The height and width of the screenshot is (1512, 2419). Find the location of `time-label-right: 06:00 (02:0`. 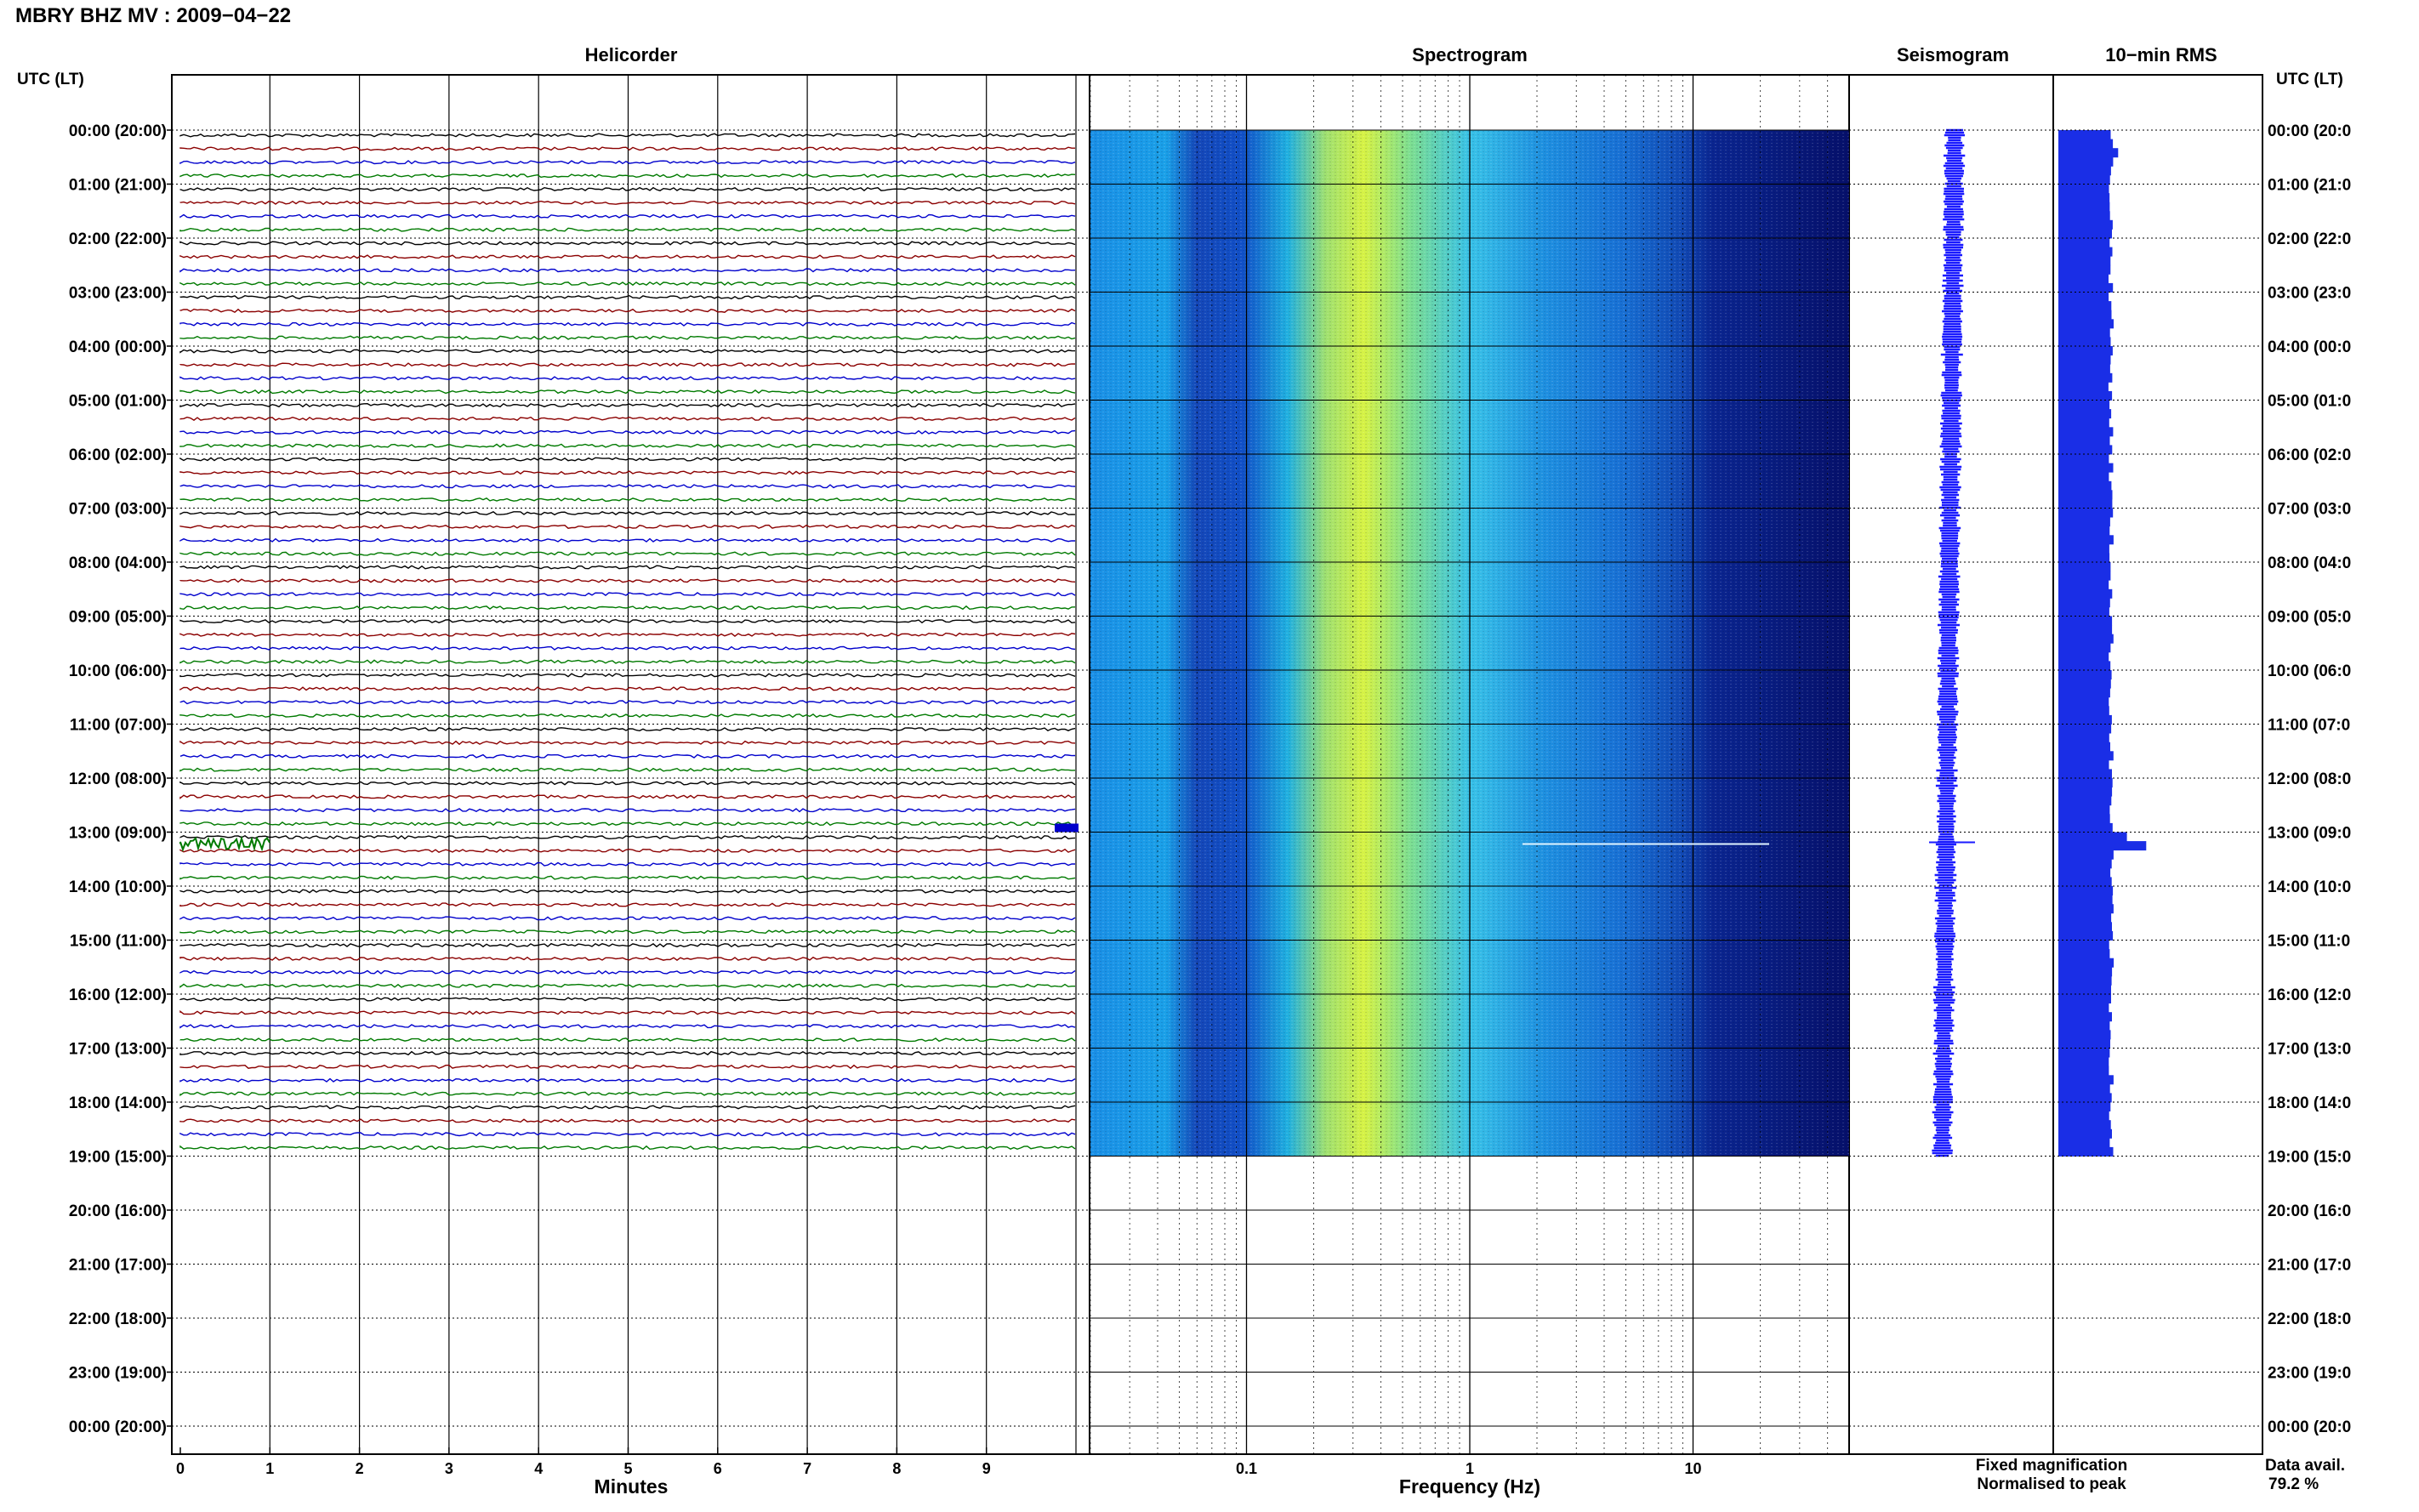

time-label-right: 06:00 (02:0 is located at coordinates (2309, 455).